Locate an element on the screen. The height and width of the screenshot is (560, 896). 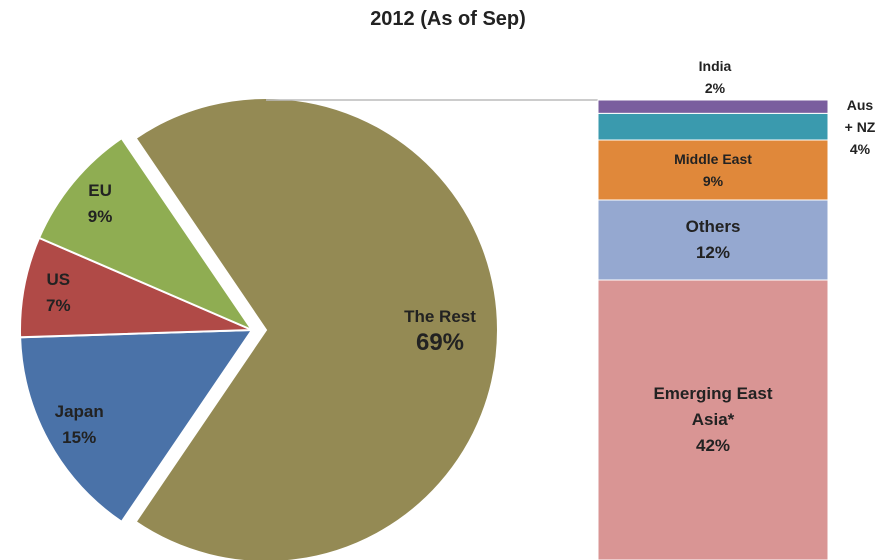
data-label: Middle East 9% is located at coordinates (713, 170).